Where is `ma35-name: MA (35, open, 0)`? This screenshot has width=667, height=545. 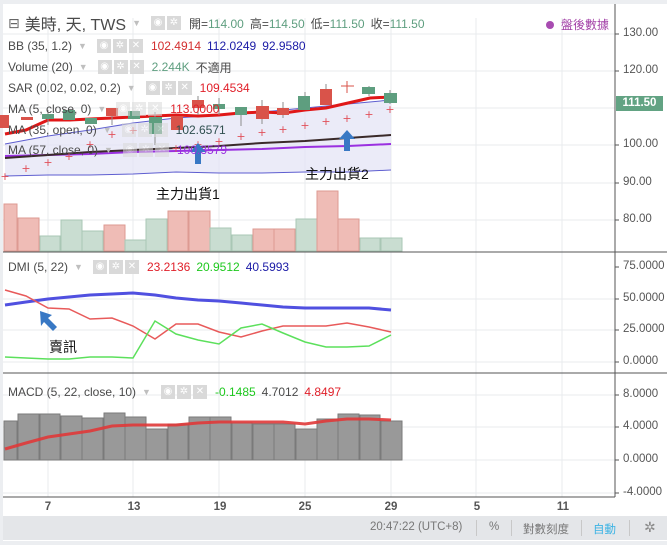 ma35-name: MA (35, open, 0) is located at coordinates (52, 130).